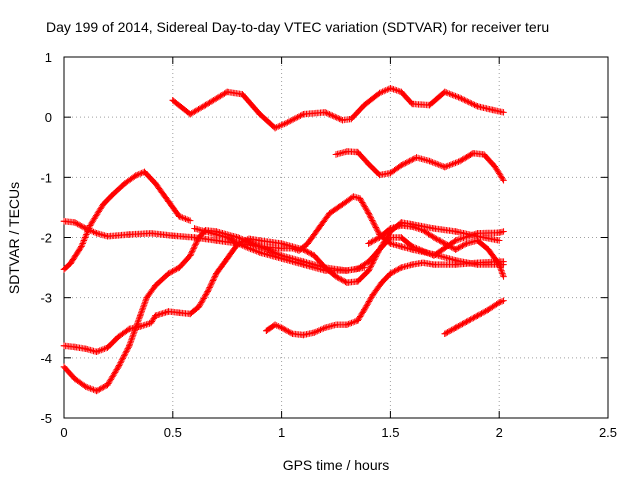 This screenshot has height=480, width=640. What do you see at coordinates (336, 465) in the screenshot?
I see `x-axis-label: GPS time / hours` at bounding box center [336, 465].